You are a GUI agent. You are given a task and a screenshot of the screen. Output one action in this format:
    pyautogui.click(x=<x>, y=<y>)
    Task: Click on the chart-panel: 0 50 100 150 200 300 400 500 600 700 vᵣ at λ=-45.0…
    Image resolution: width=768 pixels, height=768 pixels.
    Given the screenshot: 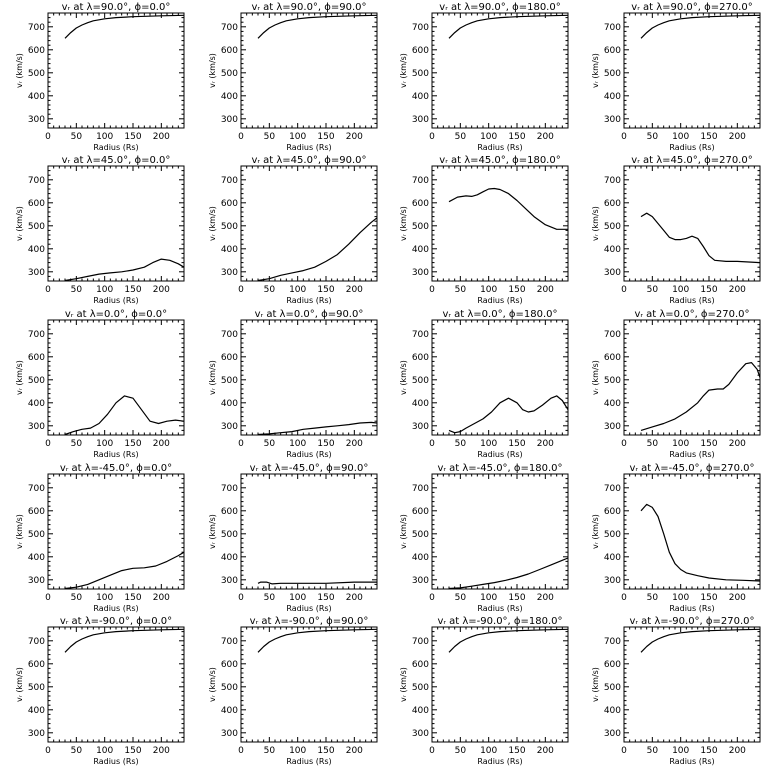 What is the action you would take?
    pyautogui.click(x=676, y=538)
    